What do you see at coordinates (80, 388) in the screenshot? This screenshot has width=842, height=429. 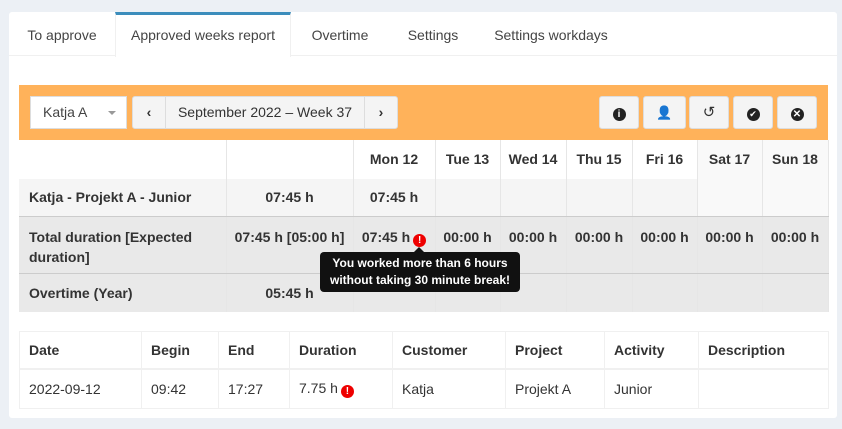 I see `cell-date: 2022-09-12` at bounding box center [80, 388].